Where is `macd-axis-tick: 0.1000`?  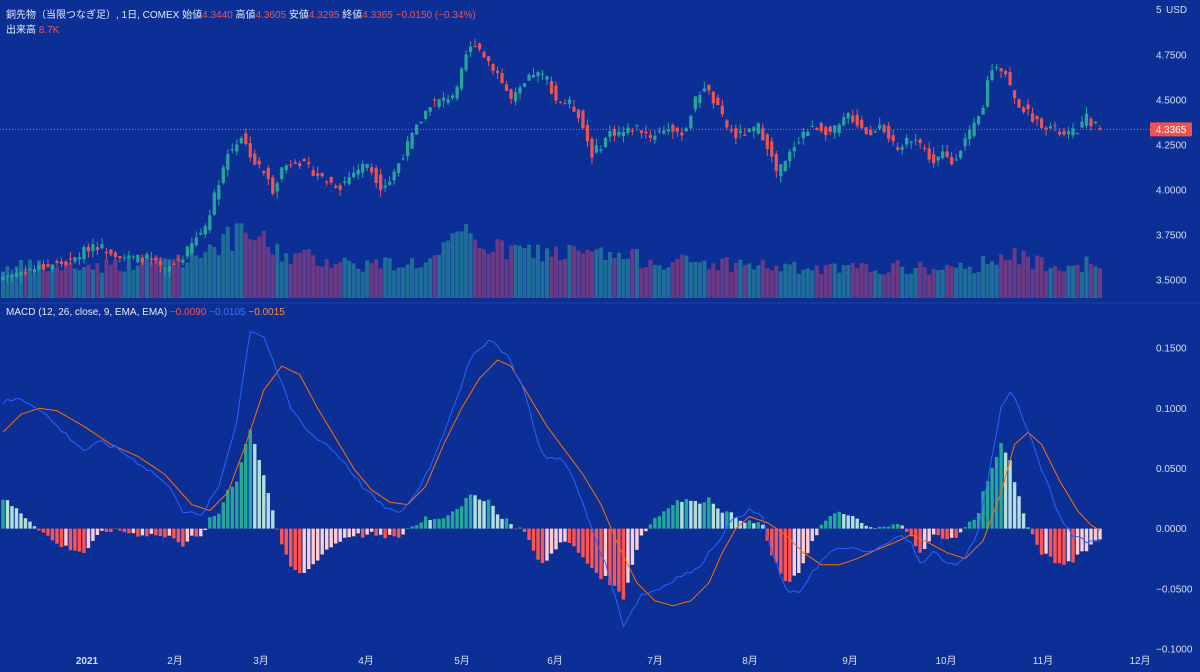
macd-axis-tick: 0.1000 is located at coordinates (1171, 409).